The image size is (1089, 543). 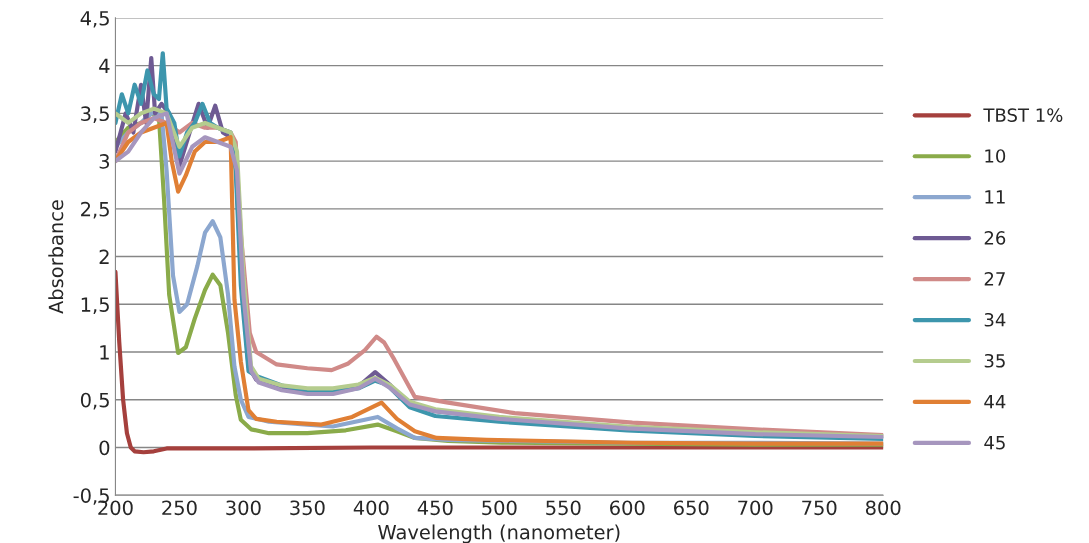 What do you see at coordinates (995, 156) in the screenshot?
I see `legend-label: 10` at bounding box center [995, 156].